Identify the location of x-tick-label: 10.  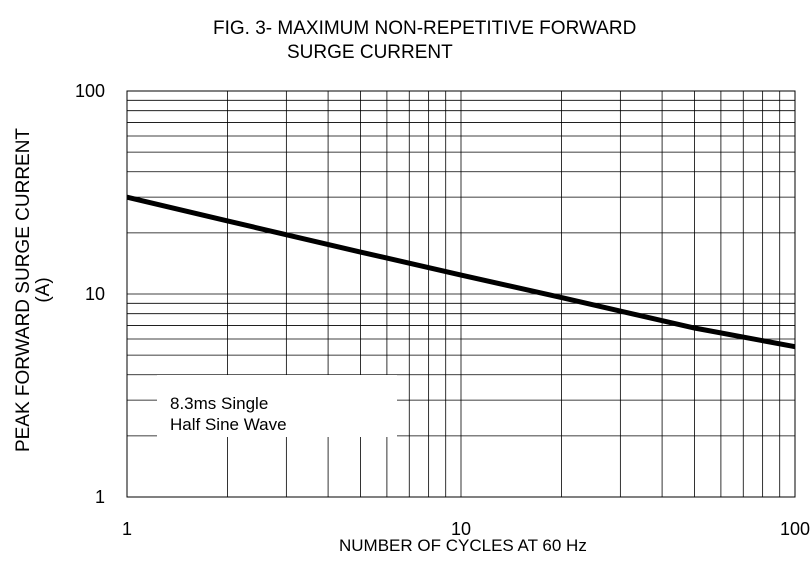
(461, 529).